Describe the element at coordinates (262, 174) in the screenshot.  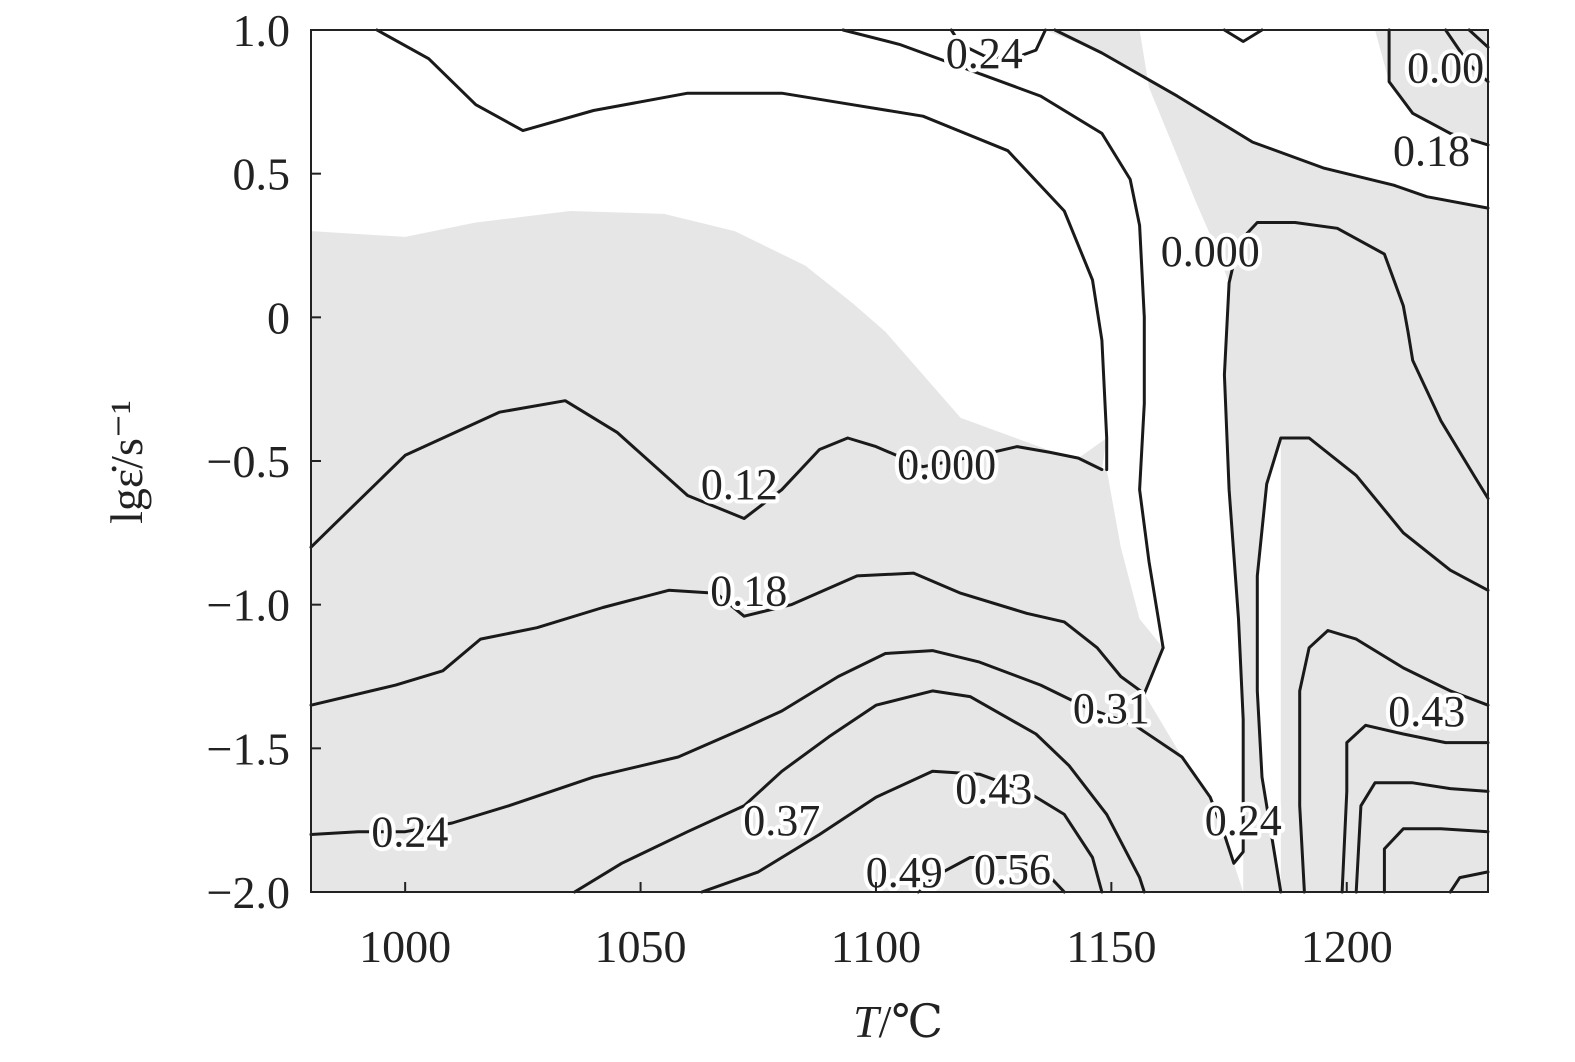
I see `y-tick-label-1: 0.5` at that location.